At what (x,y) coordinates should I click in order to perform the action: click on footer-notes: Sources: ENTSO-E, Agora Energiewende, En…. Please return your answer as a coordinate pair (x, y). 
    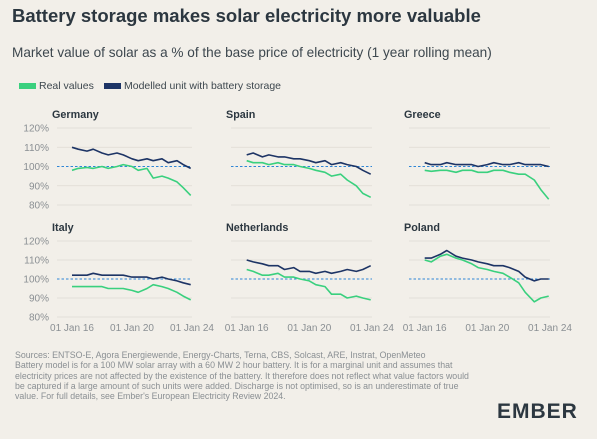
    Looking at the image, I should click on (245, 375).